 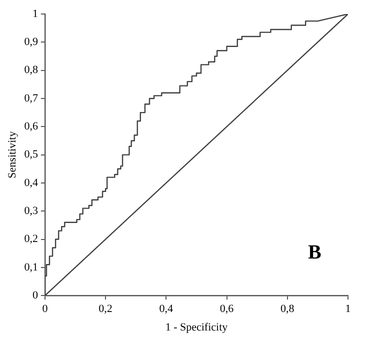 I want to click on y-tick-label: 0, so click(x=35, y=295).